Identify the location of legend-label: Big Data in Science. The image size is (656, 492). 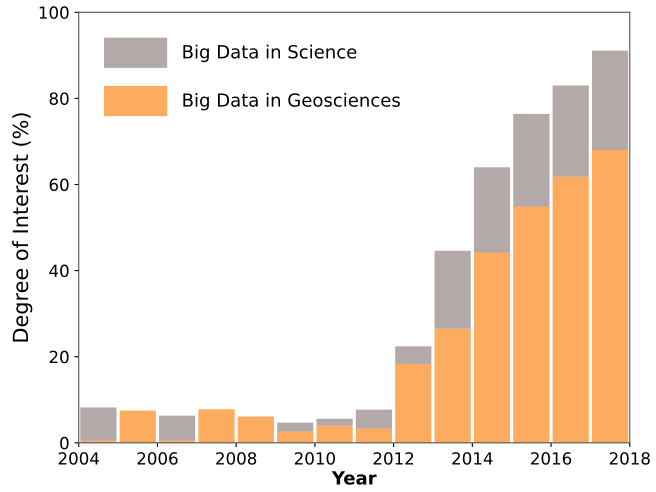
(269, 53).